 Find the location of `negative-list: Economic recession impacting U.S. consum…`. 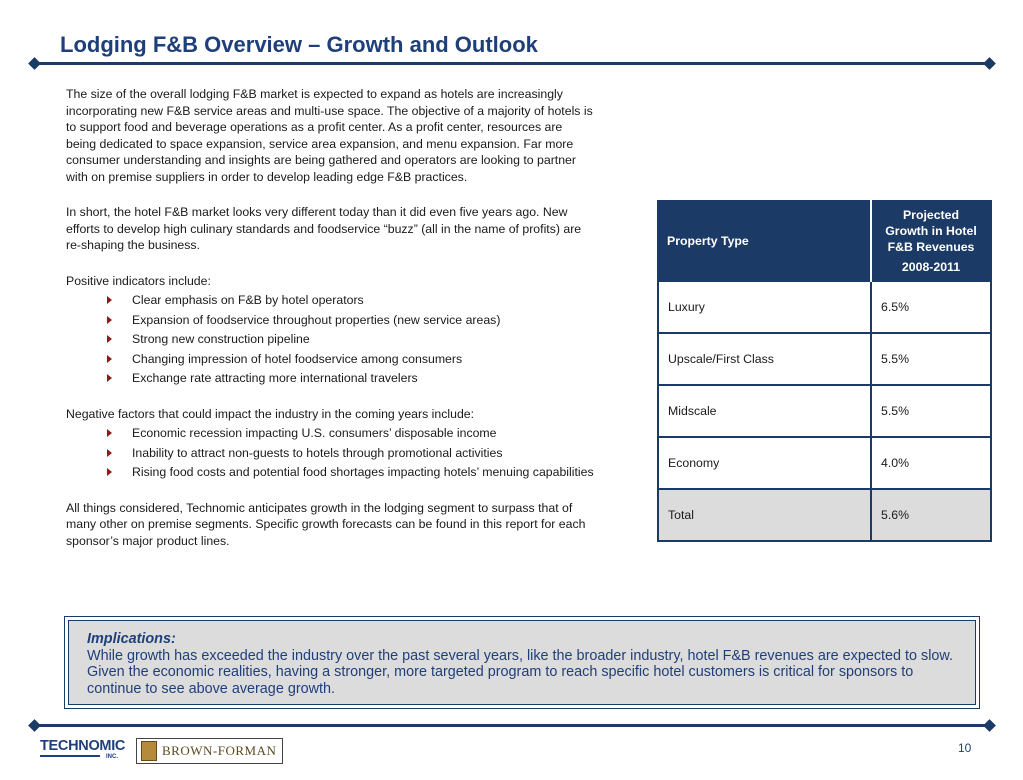

negative-list: Economic recession impacting U.S. consum… is located at coordinates (330, 453).